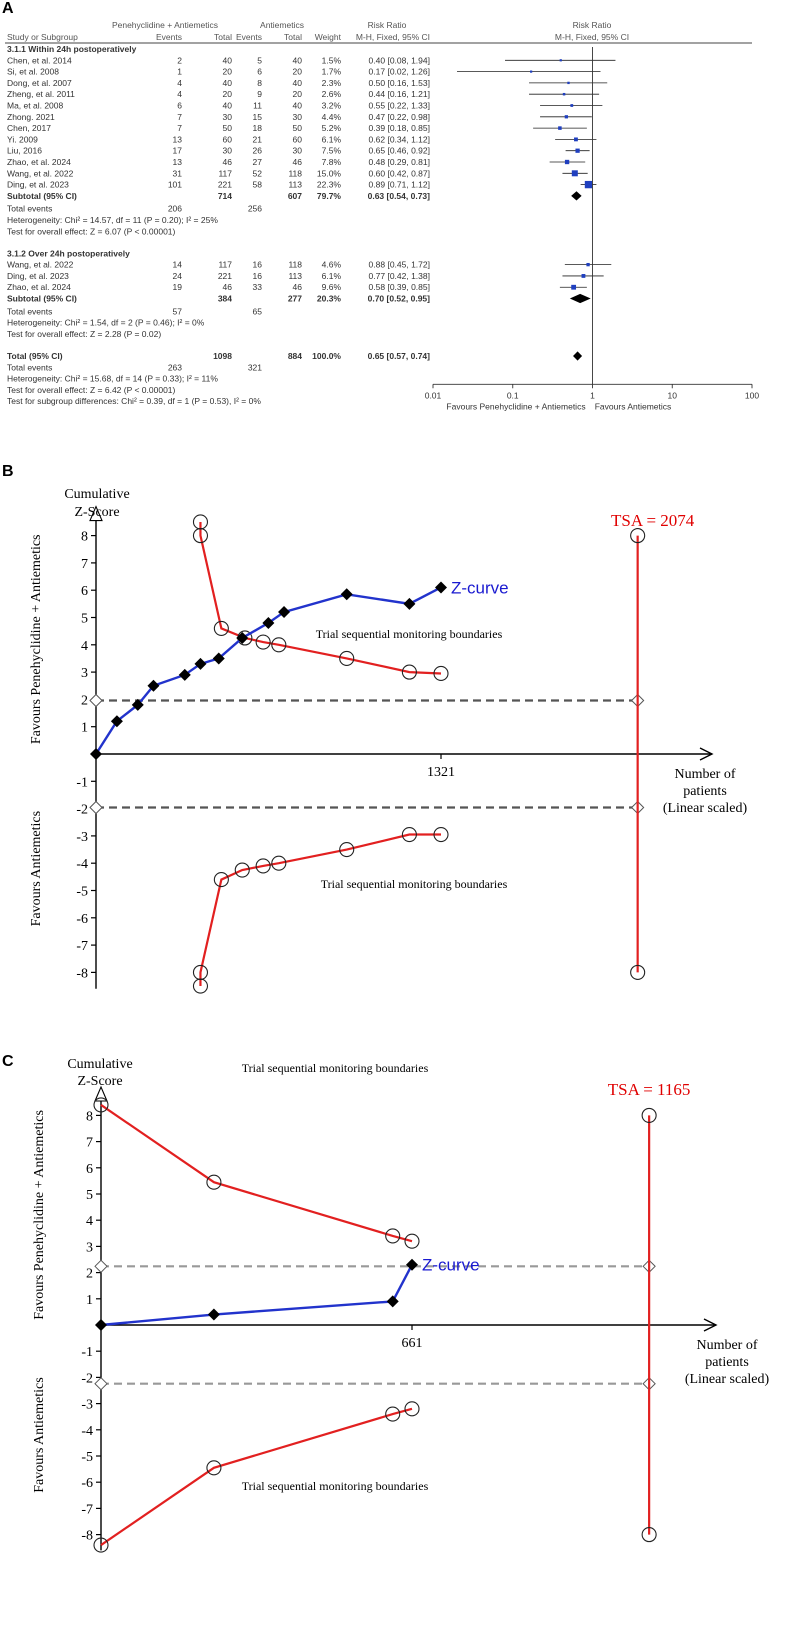 The height and width of the screenshot is (1630, 800). I want to click on study-weight: 7.5%, so click(332, 151).